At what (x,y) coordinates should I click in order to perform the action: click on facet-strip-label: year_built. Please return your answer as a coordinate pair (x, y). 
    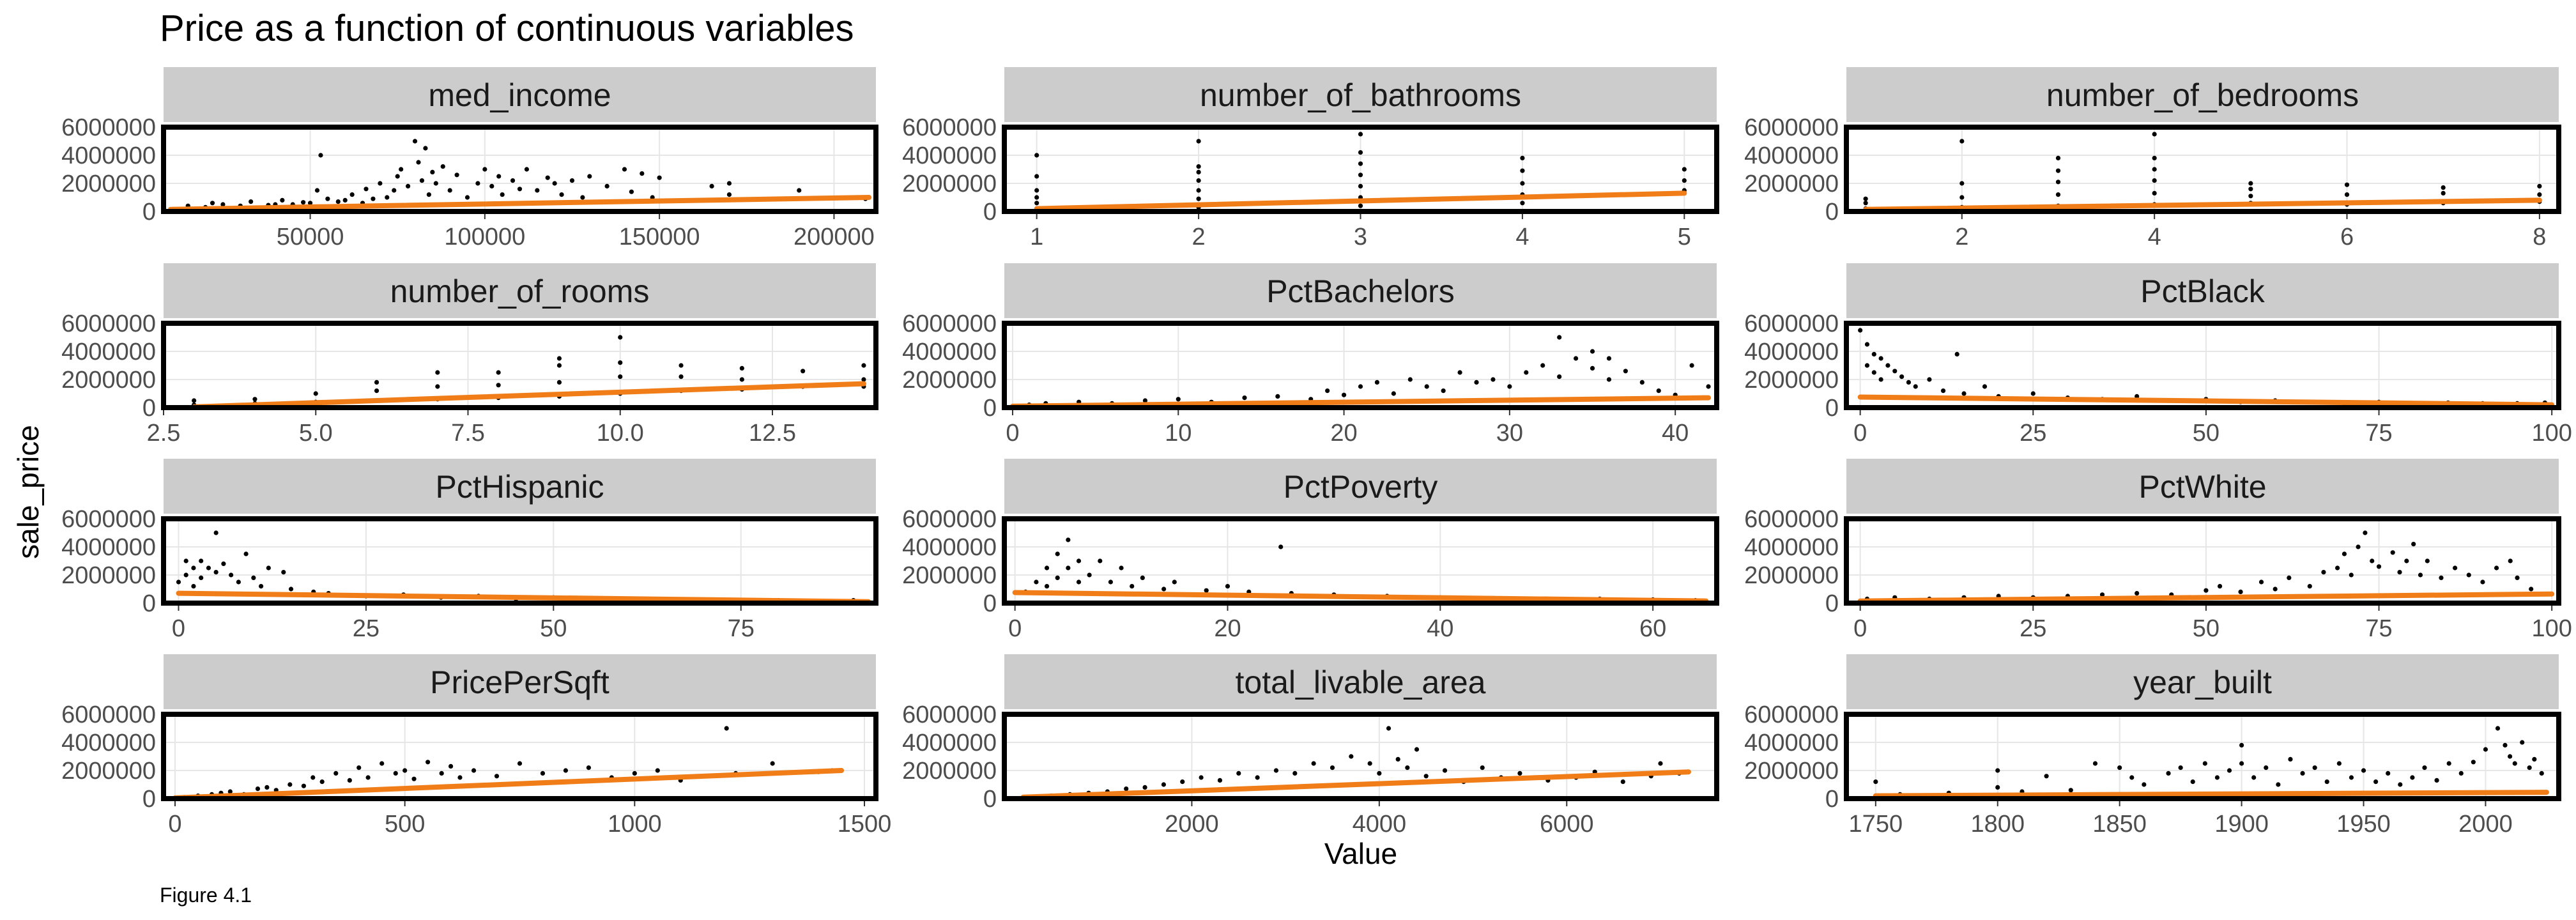
    Looking at the image, I should click on (2202, 682).